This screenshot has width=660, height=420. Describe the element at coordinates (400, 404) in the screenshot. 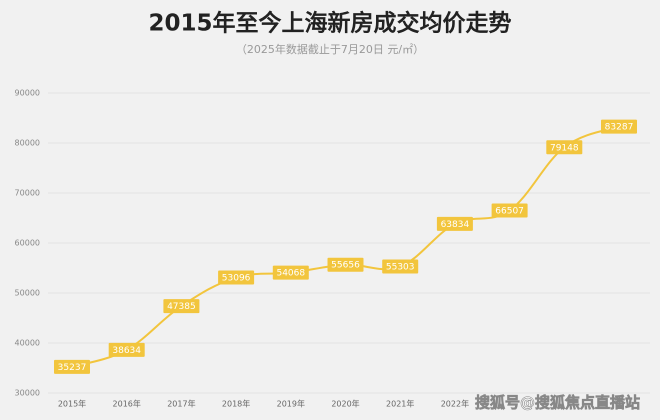

I see `x-tick-label: 2021年` at that location.